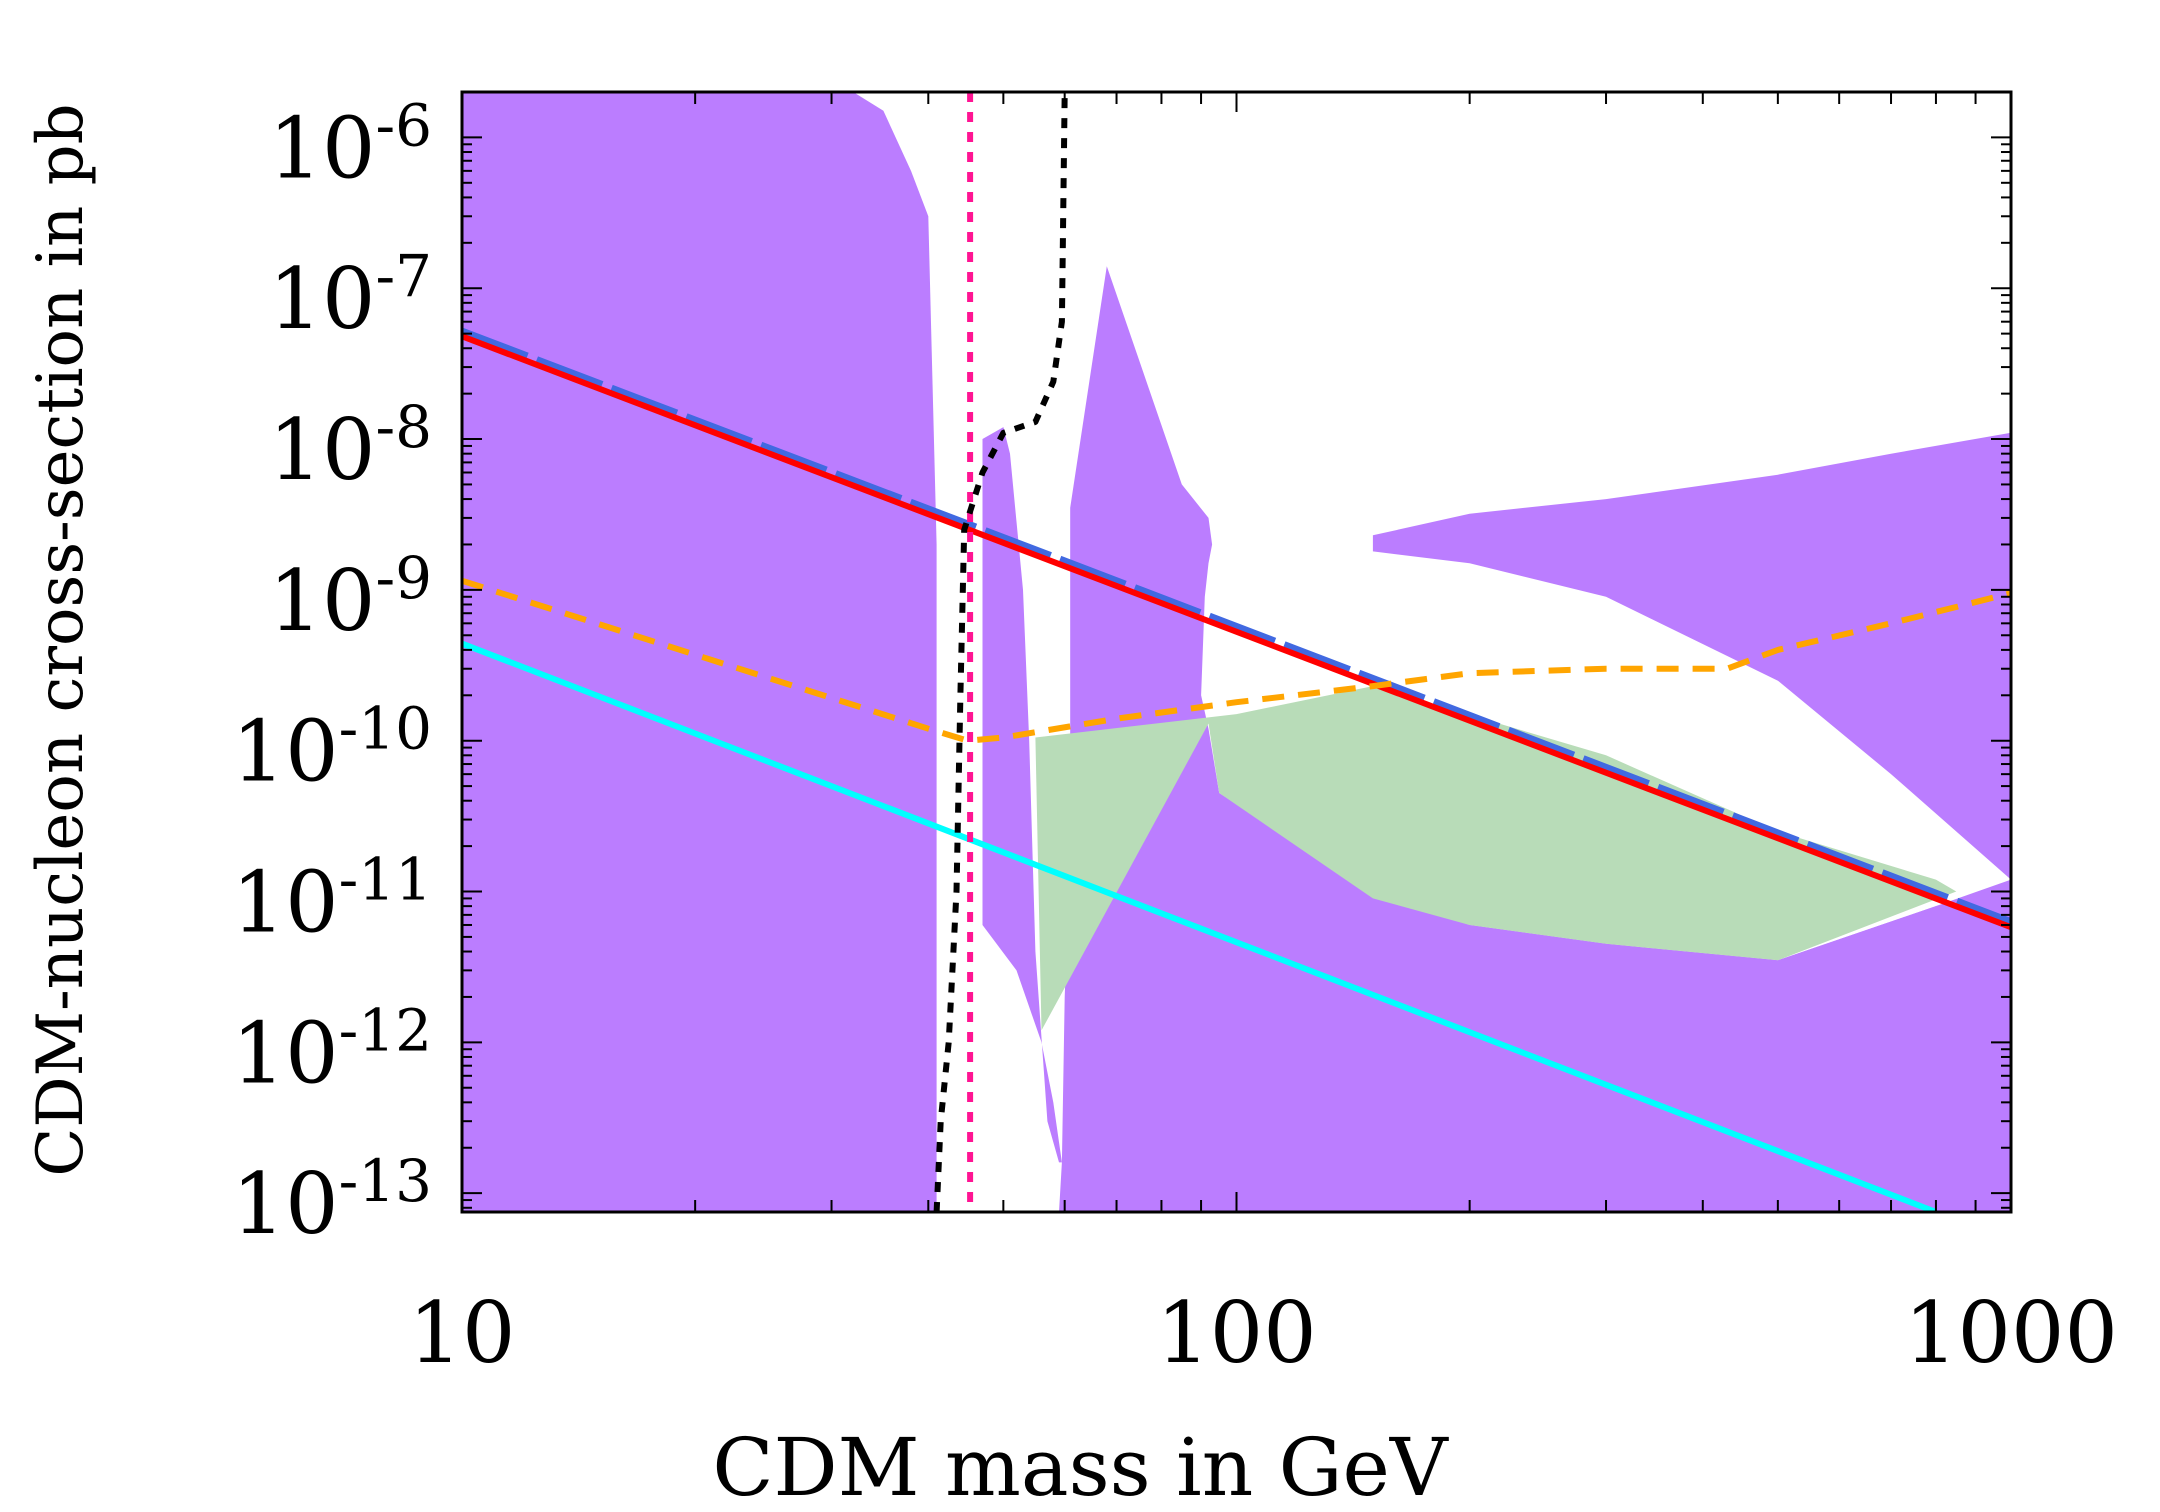 The width and height of the screenshot is (2160, 1512). What do you see at coordinates (350, 597) in the screenshot?
I see `y-tick-label: 10⁻⁹` at bounding box center [350, 597].